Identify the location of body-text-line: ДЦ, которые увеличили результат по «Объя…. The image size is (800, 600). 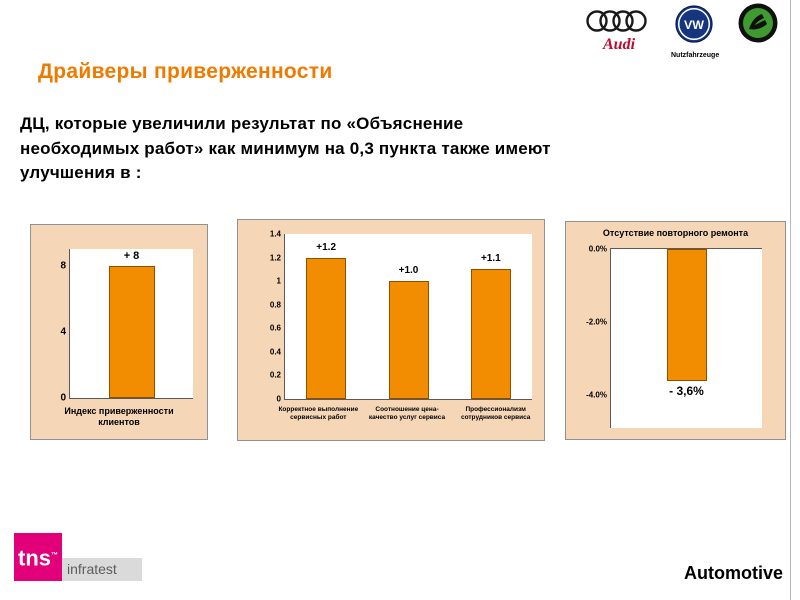
(242, 123).